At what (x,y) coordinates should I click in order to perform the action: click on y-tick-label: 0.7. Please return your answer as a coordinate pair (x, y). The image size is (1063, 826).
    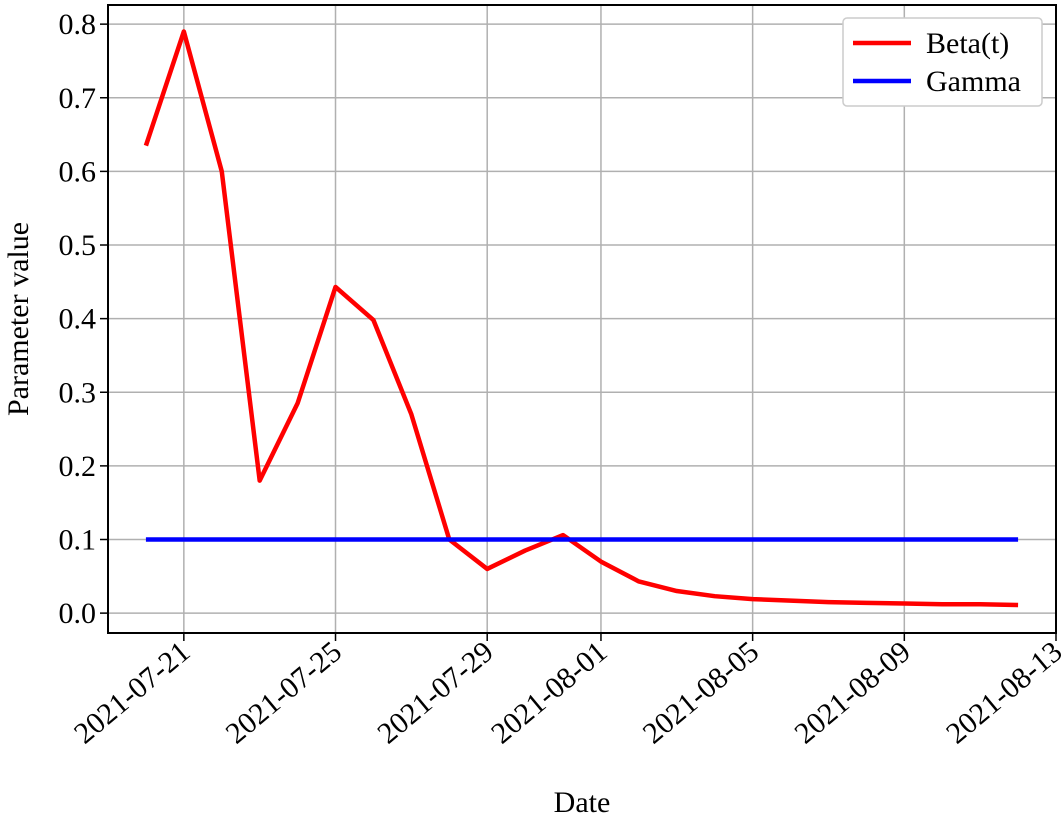
    Looking at the image, I should click on (78, 98).